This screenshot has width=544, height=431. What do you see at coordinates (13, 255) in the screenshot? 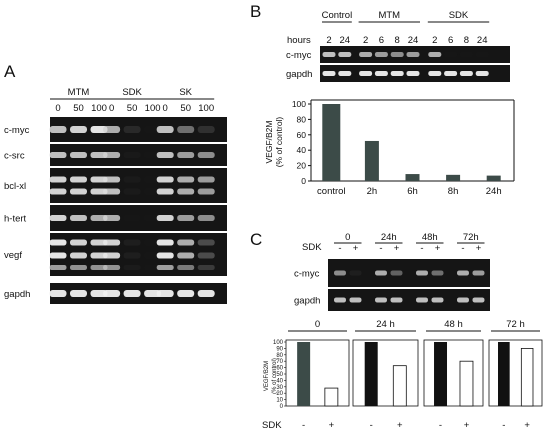
I see `panel-a-gene-label: vegf` at bounding box center [13, 255].